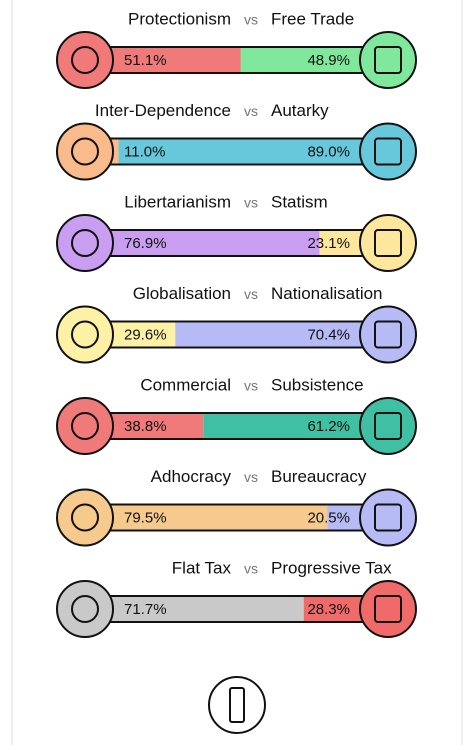 The height and width of the screenshot is (750, 474). I want to click on right-percent: 28.3%, so click(328, 609).